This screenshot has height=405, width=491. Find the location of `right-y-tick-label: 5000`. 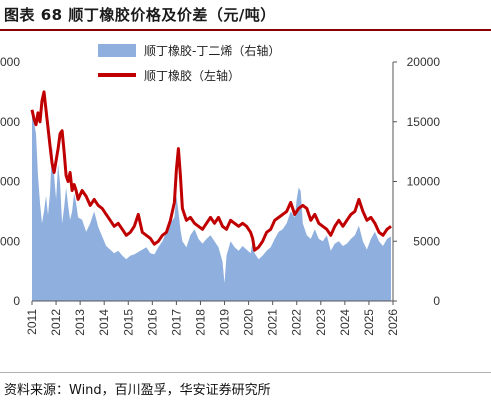

right-y-tick-label: 5000 is located at coordinates (426, 241).